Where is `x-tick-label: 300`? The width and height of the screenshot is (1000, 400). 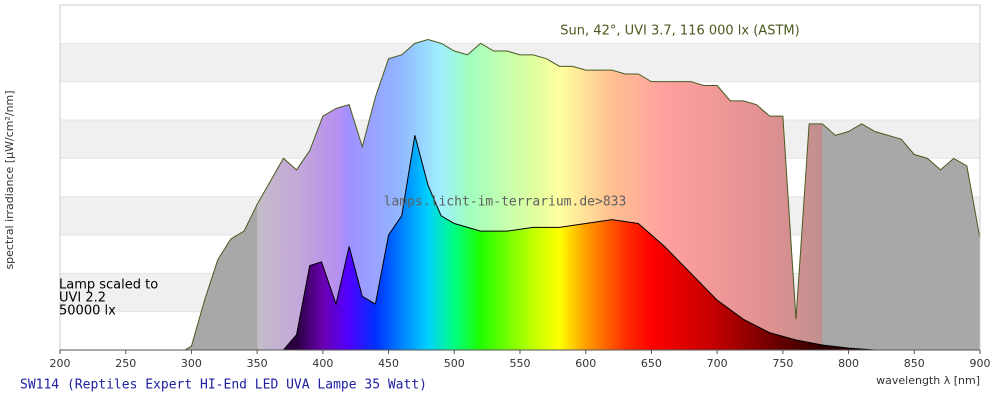 x-tick-label: 300 is located at coordinates (191, 363).